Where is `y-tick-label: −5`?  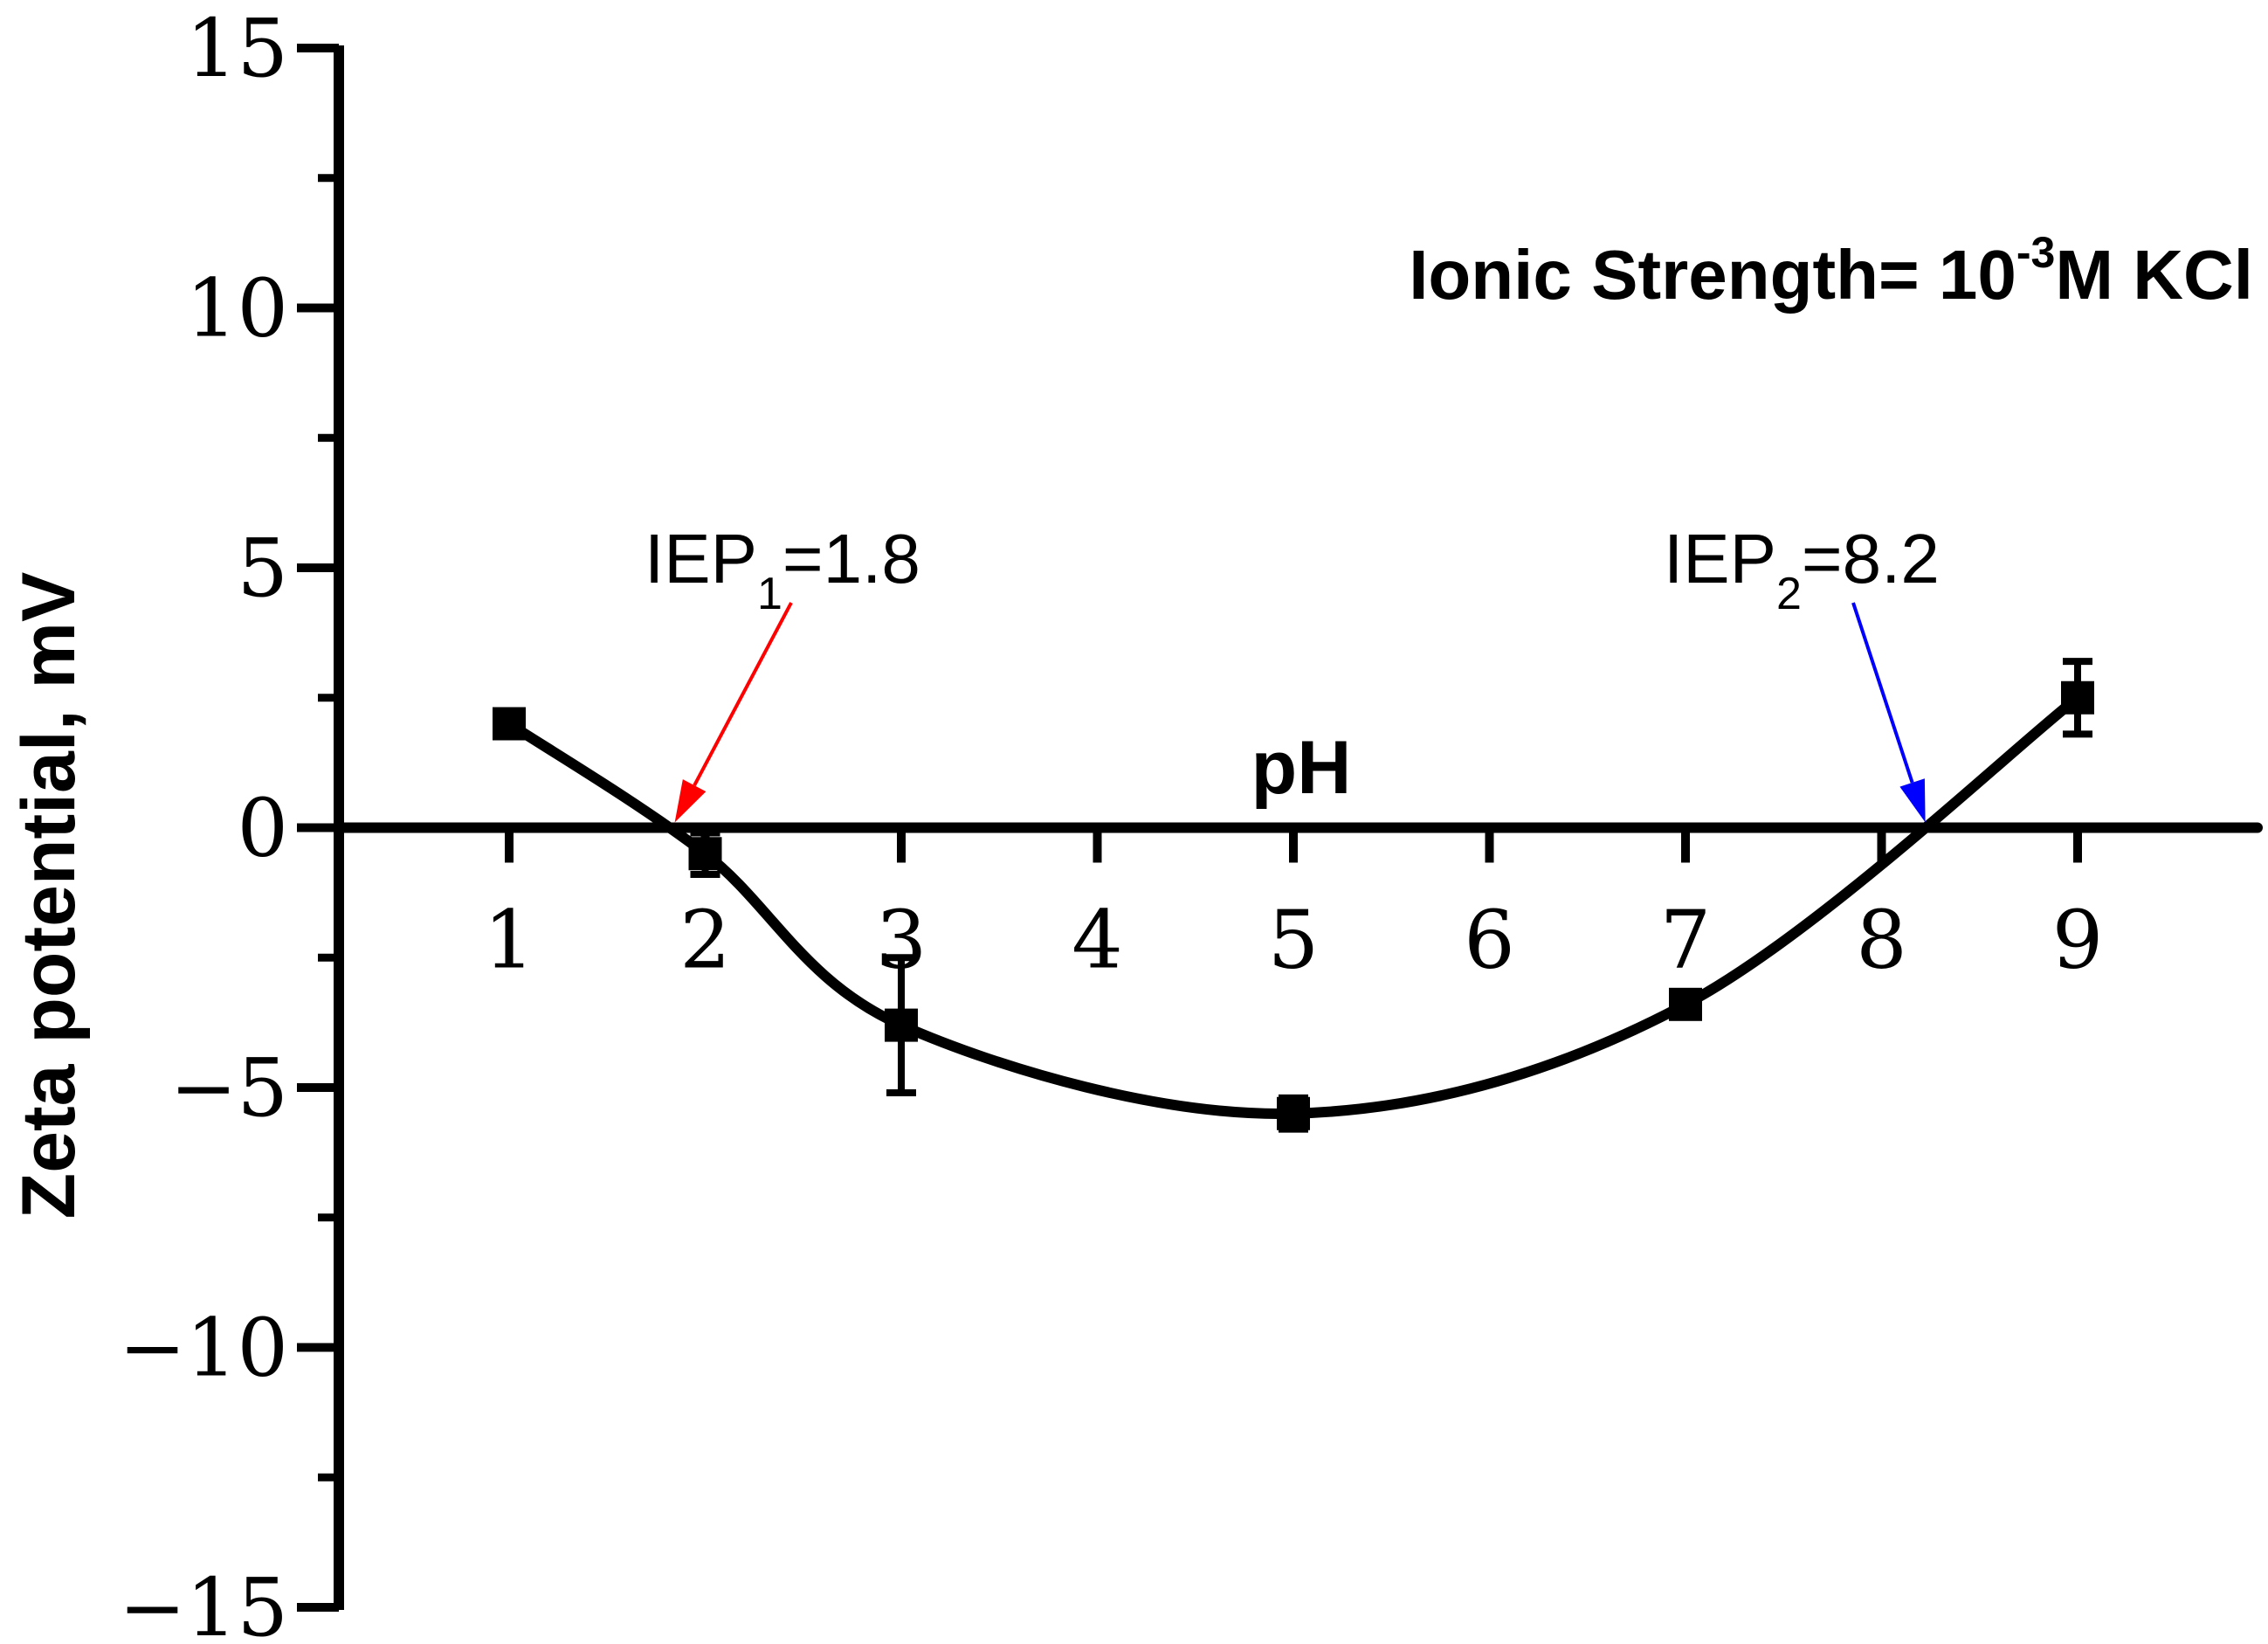
y-tick-label: −5 is located at coordinates (228, 1088).